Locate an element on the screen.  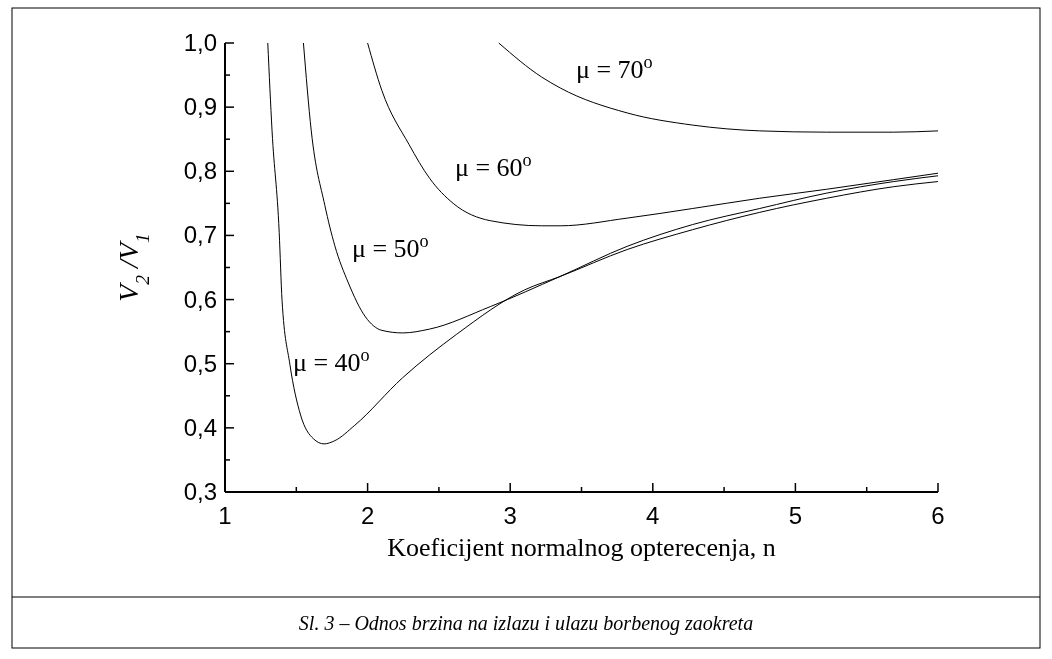
series-label: μ = 60$^{o}$ is located at coordinates (493, 166).